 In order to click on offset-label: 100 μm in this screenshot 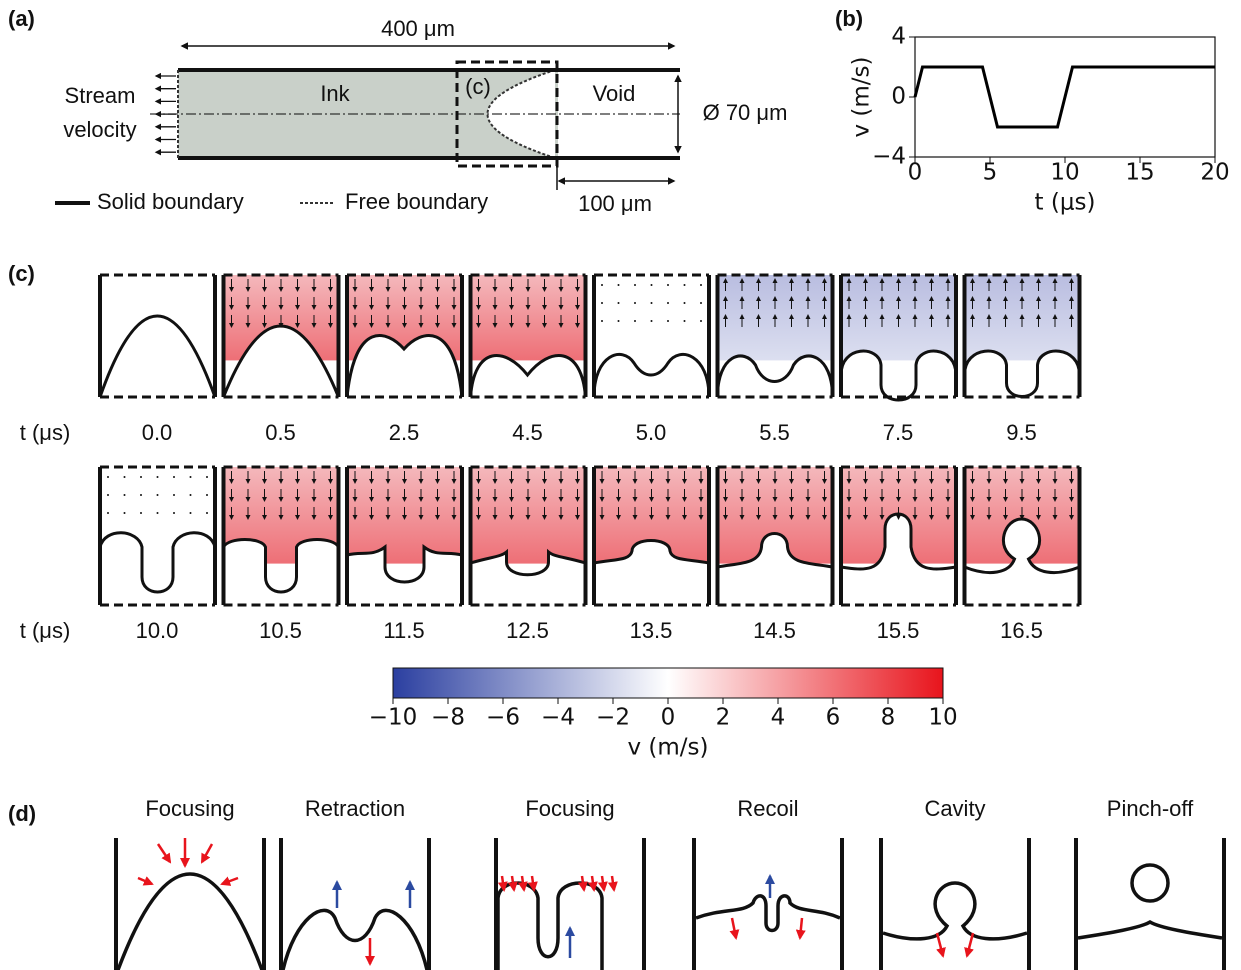, I will do `click(615, 203)`.